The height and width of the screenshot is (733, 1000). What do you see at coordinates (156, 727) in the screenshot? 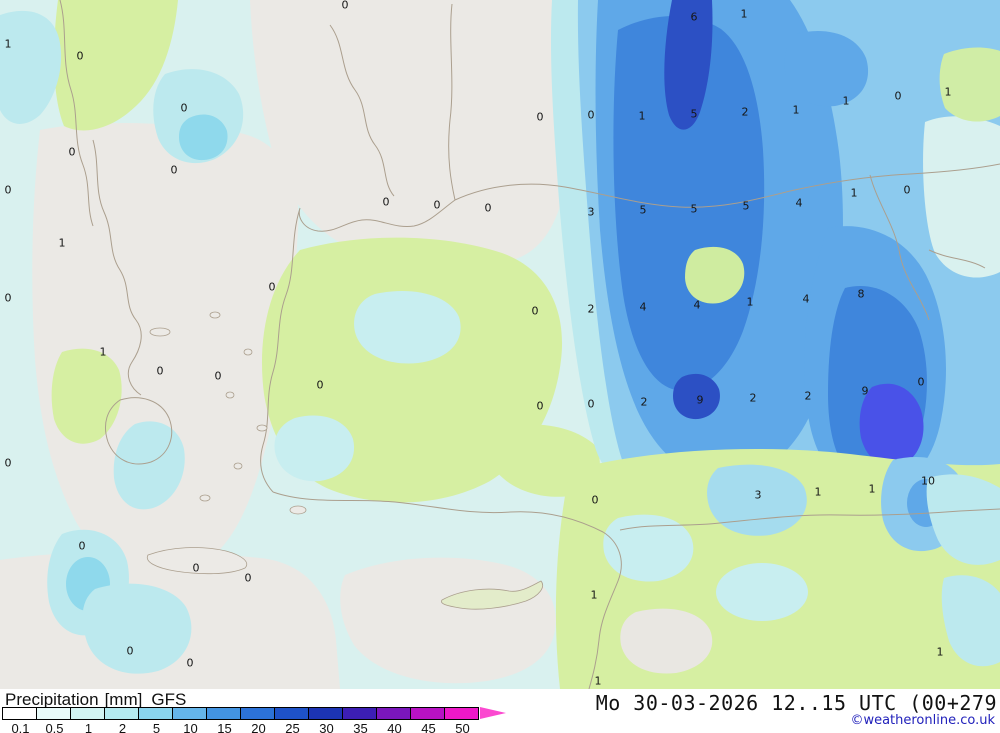
I see `legend-cell-label: 5` at bounding box center [156, 727].